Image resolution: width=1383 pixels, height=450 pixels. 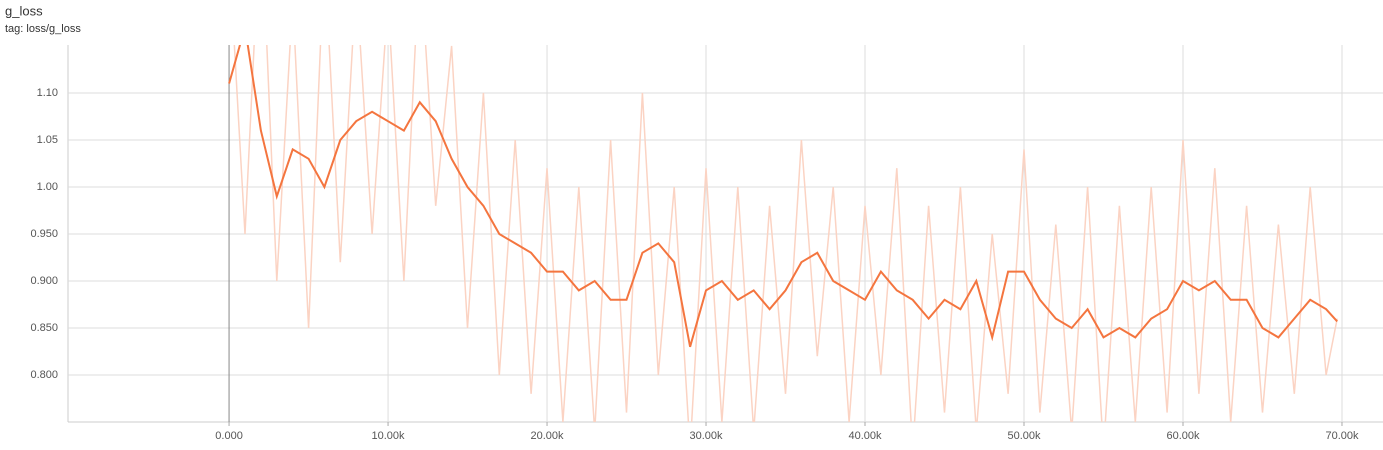 I want to click on x-tick-label: 40.00k, so click(x=865, y=436).